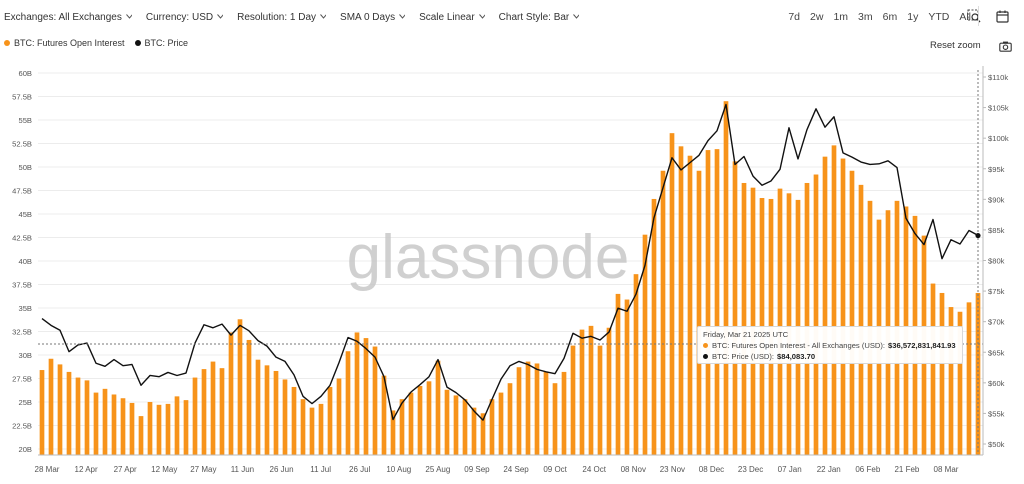 This screenshot has width=1024, height=484. What do you see at coordinates (996, 261) in the screenshot?
I see `right-tick-label: $80k` at bounding box center [996, 261].